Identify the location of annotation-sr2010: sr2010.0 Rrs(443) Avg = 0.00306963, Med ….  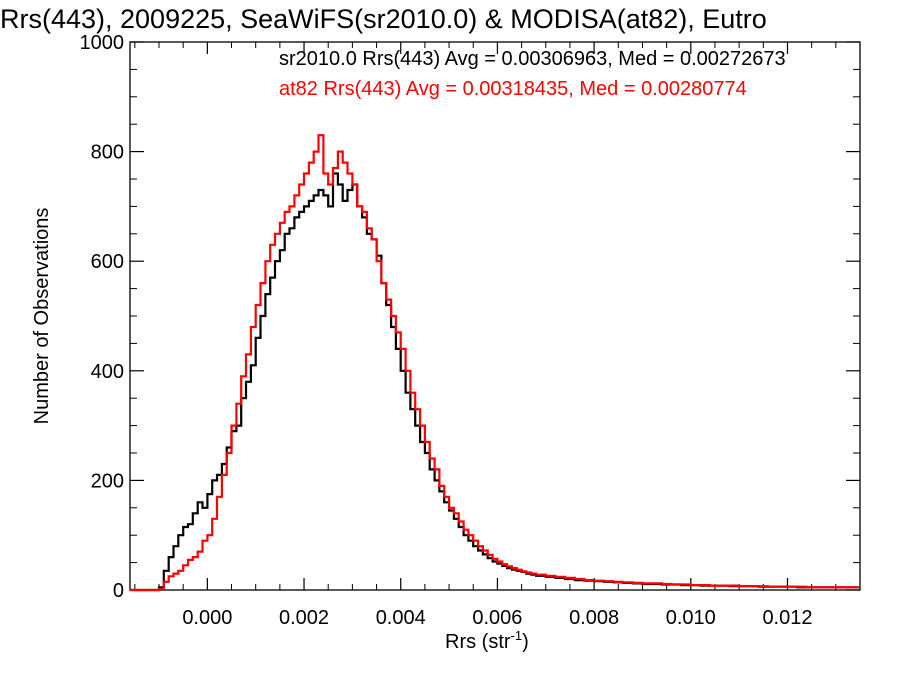
(532, 59).